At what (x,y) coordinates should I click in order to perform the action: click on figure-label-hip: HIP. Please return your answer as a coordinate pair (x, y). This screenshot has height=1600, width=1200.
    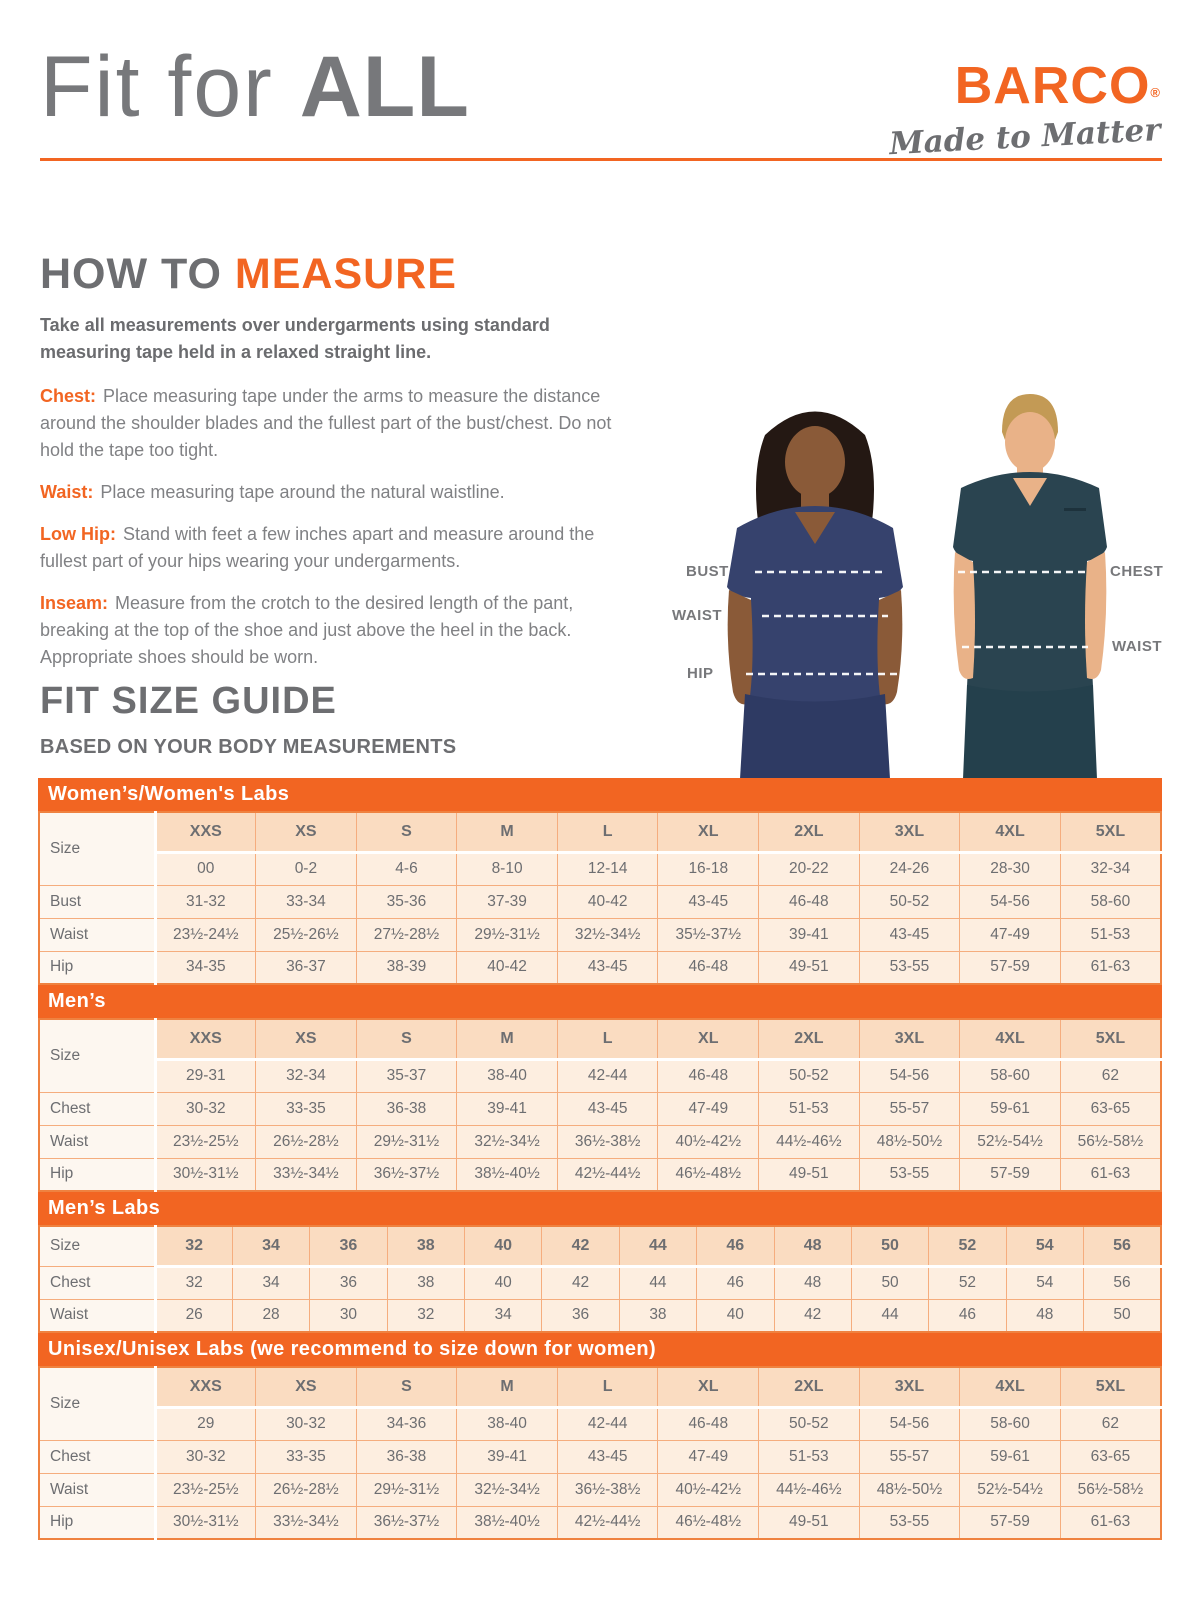
    Looking at the image, I should click on (700, 673).